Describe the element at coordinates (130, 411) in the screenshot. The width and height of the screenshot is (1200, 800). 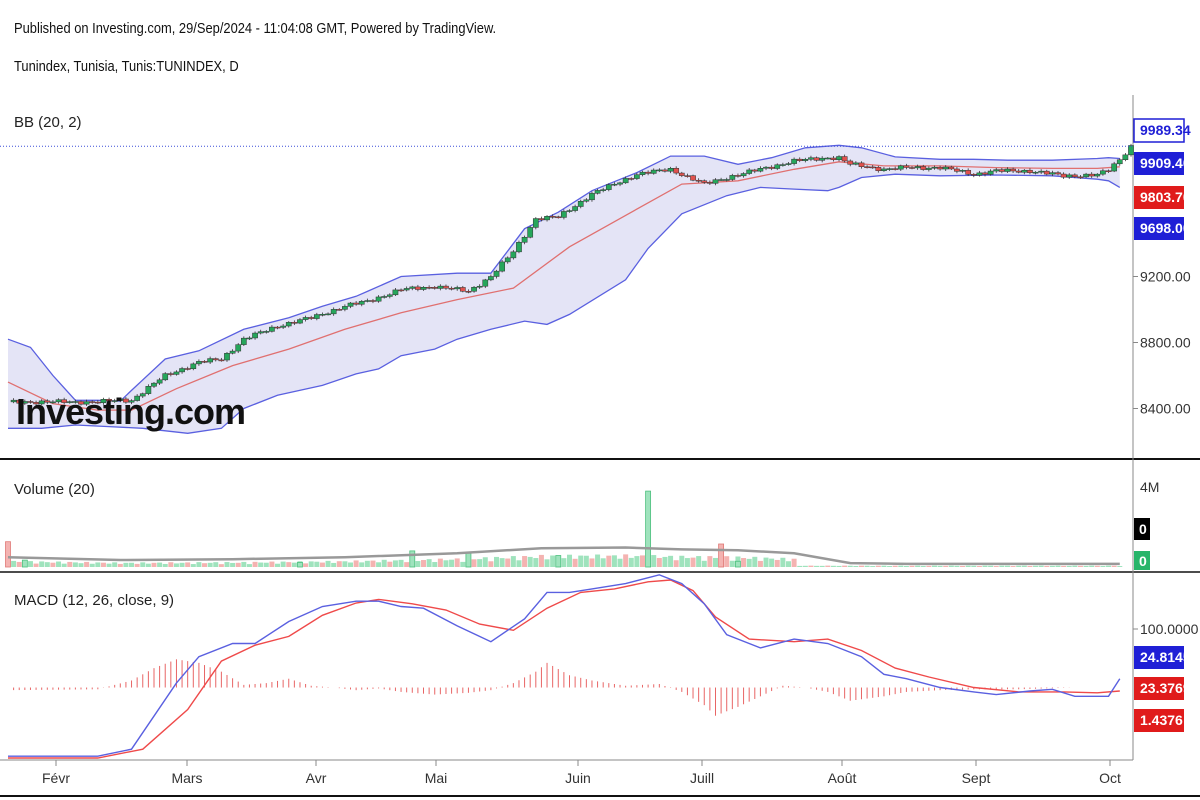
I see `investing-watermark: Investing.com` at that location.